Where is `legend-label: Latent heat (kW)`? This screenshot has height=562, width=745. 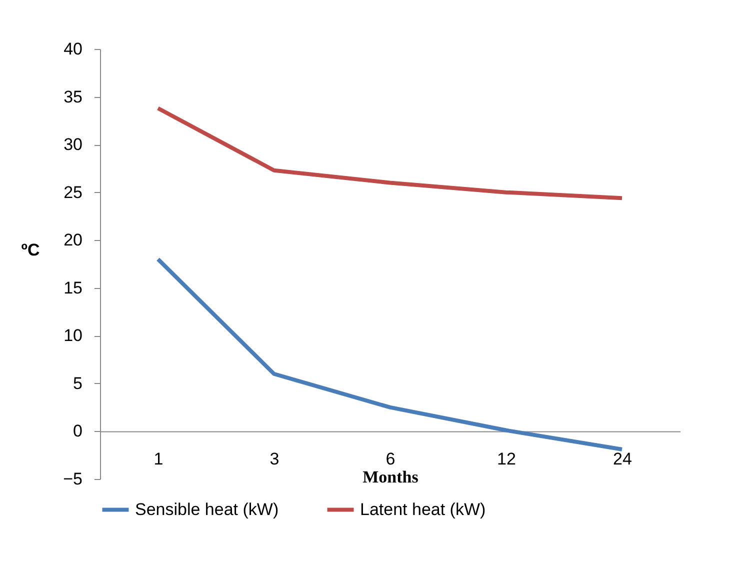
legend-label: Latent heat (kW) is located at coordinates (423, 509).